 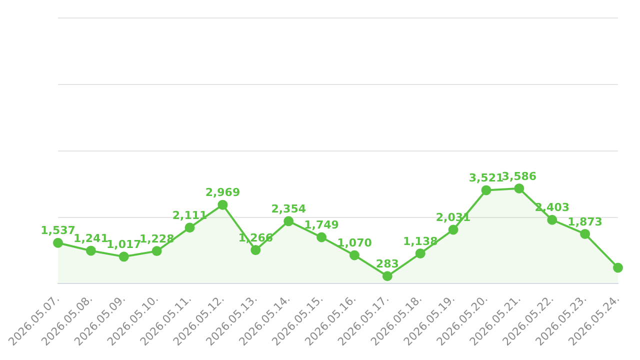 I want to click on data-label: 1,749, so click(x=321, y=225).